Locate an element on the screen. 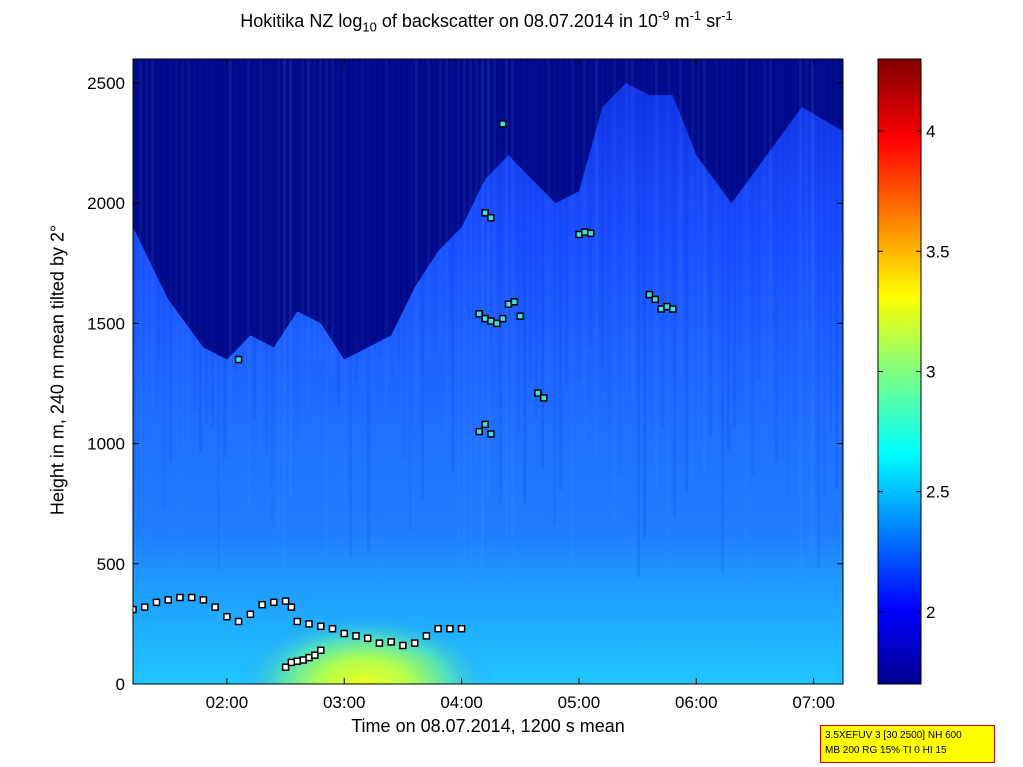 Image resolution: width=1023 pixels, height=767 pixels. y-tick-label: 2000 is located at coordinates (106, 203).